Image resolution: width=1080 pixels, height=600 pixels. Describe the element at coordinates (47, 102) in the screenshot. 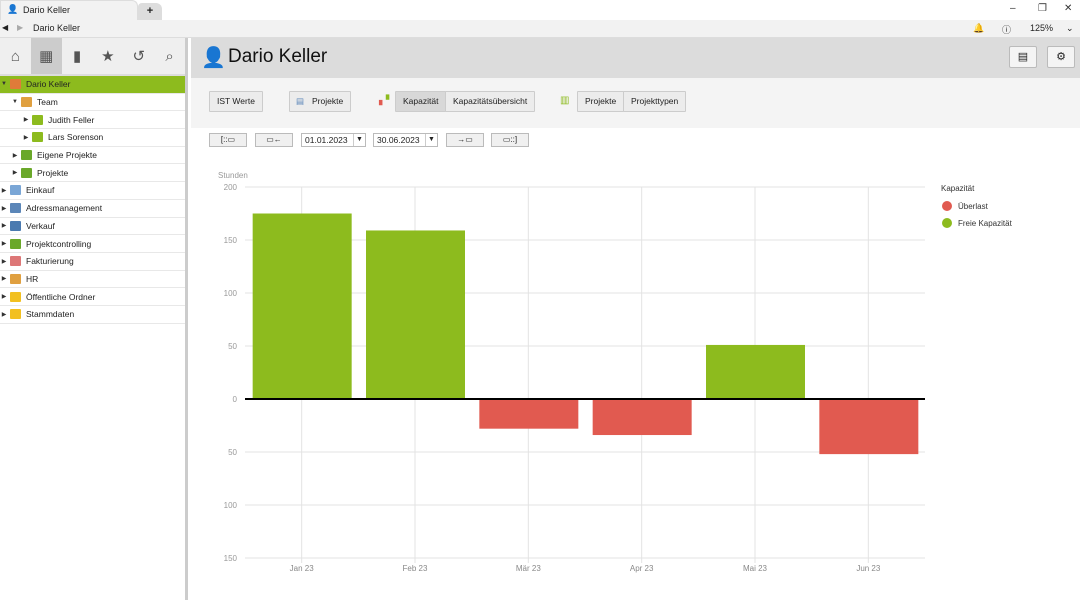

I see `sidebar-item-label: Team` at that location.